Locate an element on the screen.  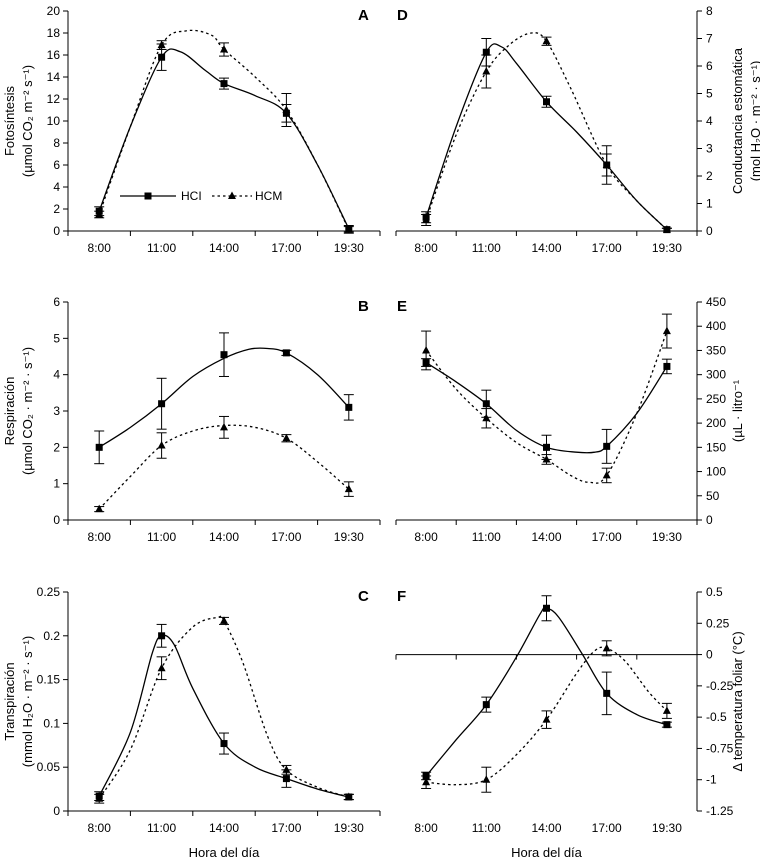
y-tick-label: 1 is located at coordinates (56, 484).